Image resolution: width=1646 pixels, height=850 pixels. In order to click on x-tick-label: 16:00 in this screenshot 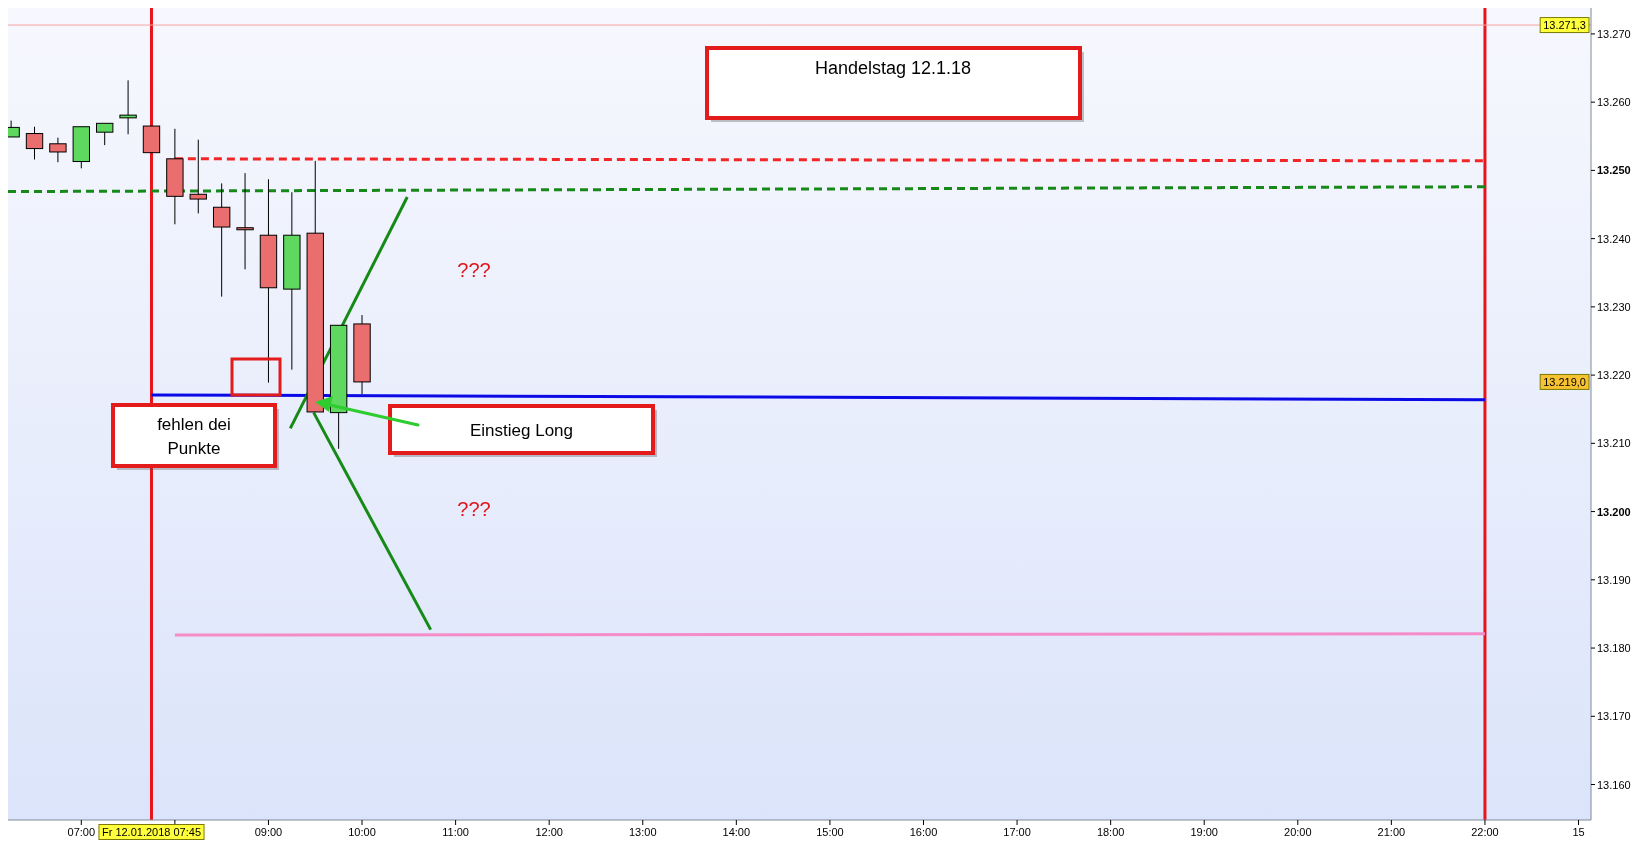, I will do `click(923, 832)`.